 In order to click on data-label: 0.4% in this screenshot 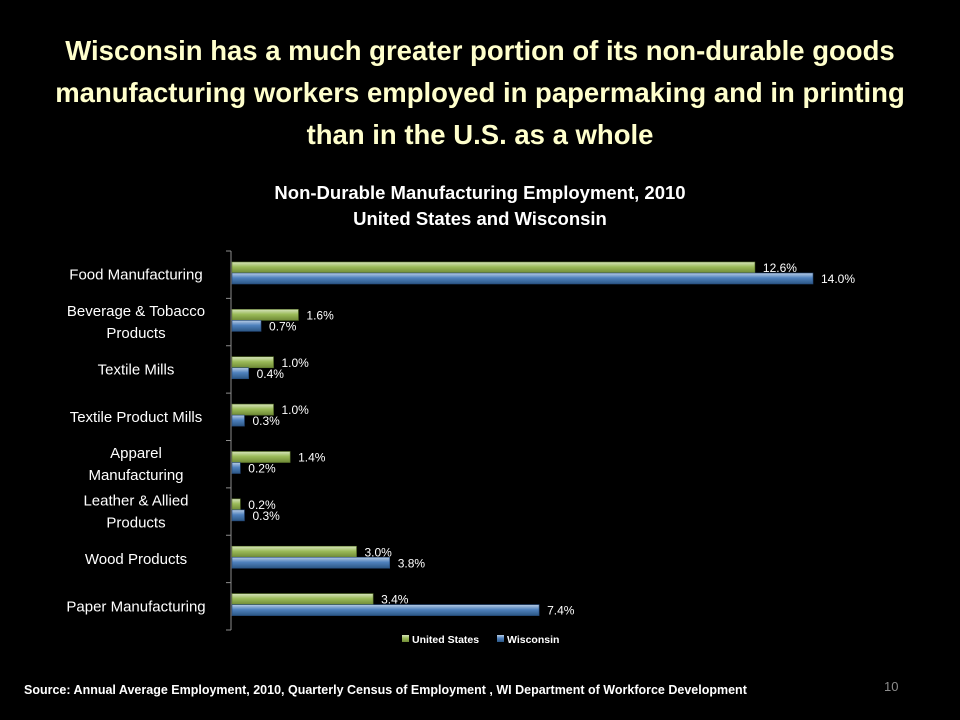, I will do `click(271, 374)`.